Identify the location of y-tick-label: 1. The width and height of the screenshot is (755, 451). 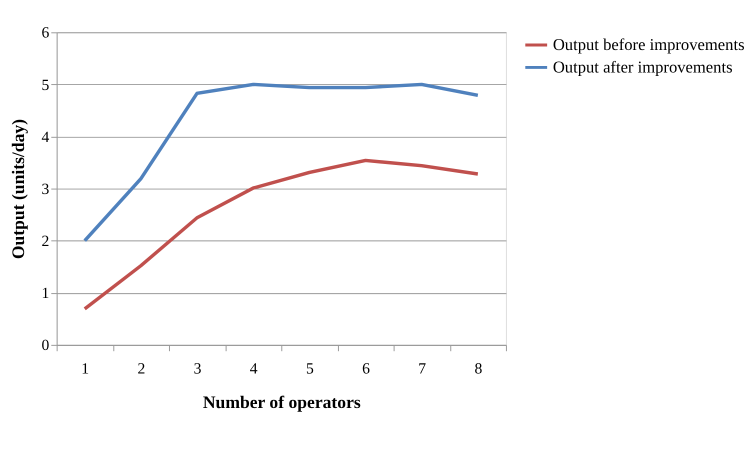
(46, 293).